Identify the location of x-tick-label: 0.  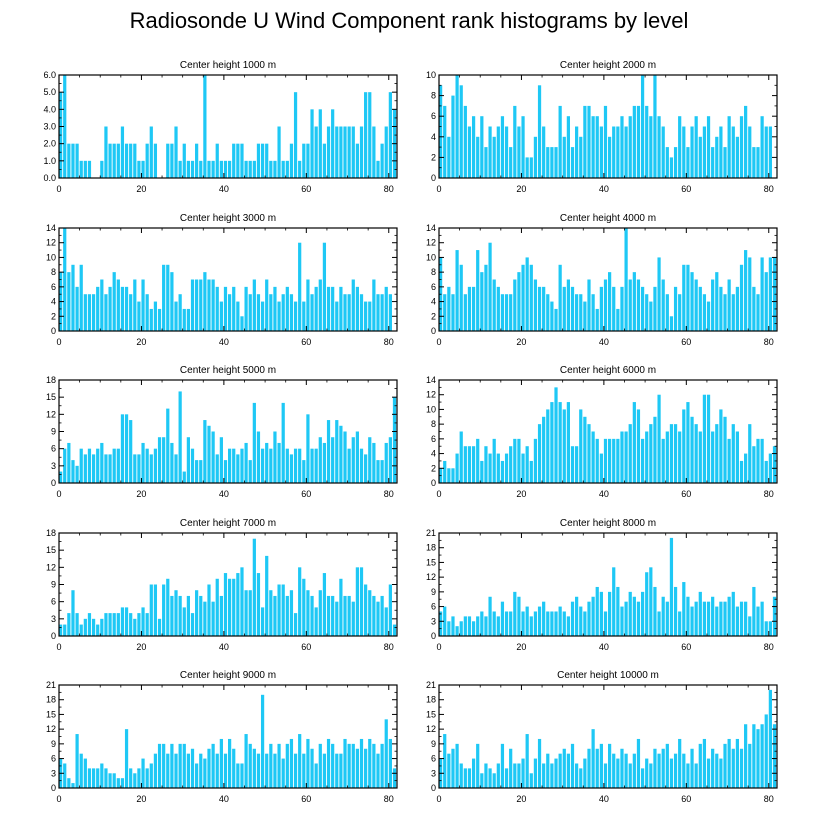
(58, 799).